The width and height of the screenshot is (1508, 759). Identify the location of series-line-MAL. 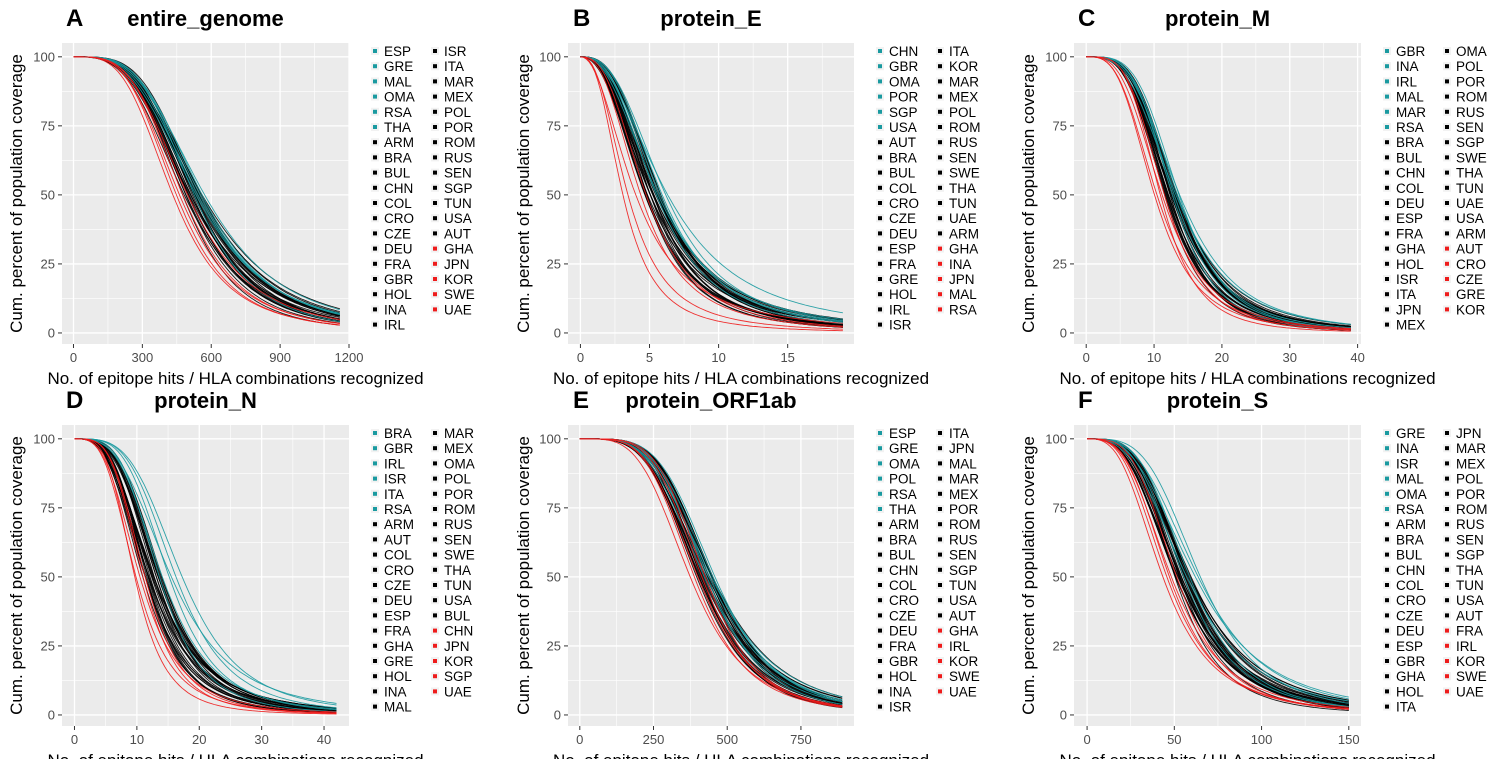
(1218, 568).